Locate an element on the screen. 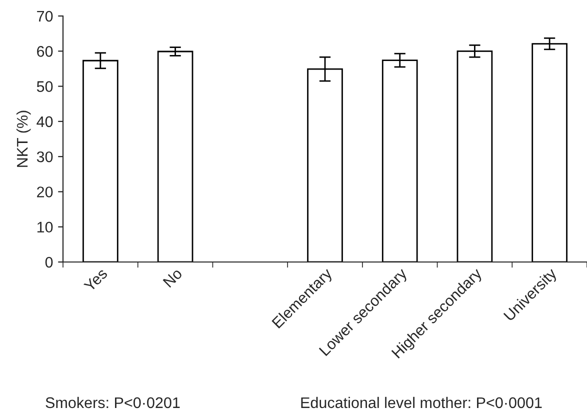 This screenshot has width=587, height=419. text: Smokers: P<0·0201 is located at coordinates (113, 402).